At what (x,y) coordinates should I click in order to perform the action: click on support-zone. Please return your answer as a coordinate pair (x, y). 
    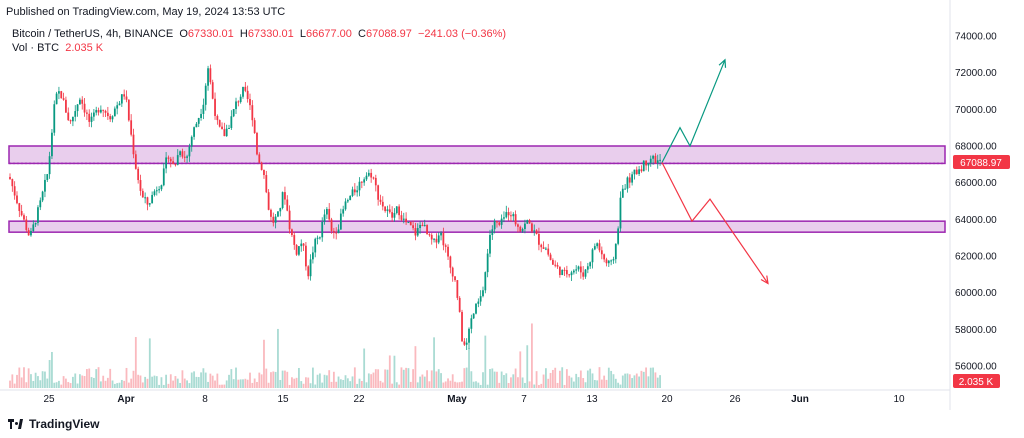
    Looking at the image, I should click on (477, 226).